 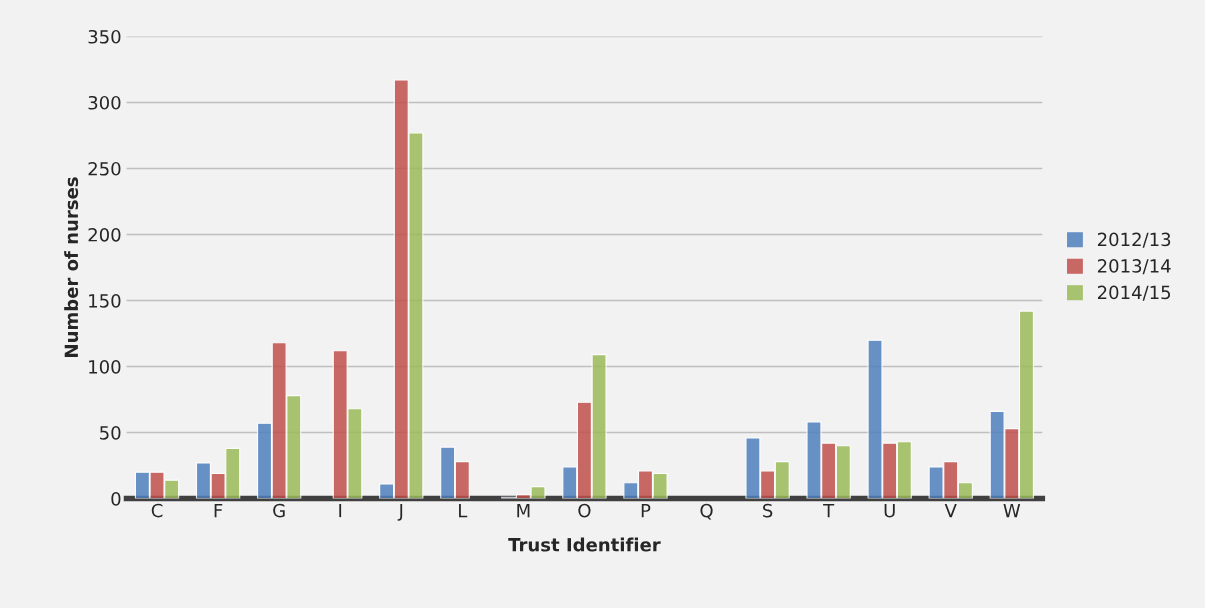 I want to click on y-tick-label: 0, so click(x=116, y=499).